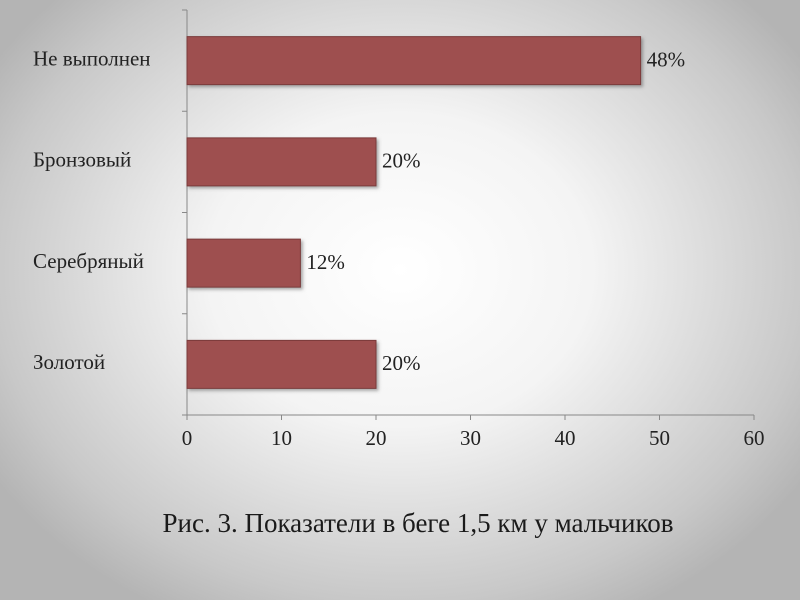  I want to click on x-tick-label: 10, so click(281, 438).